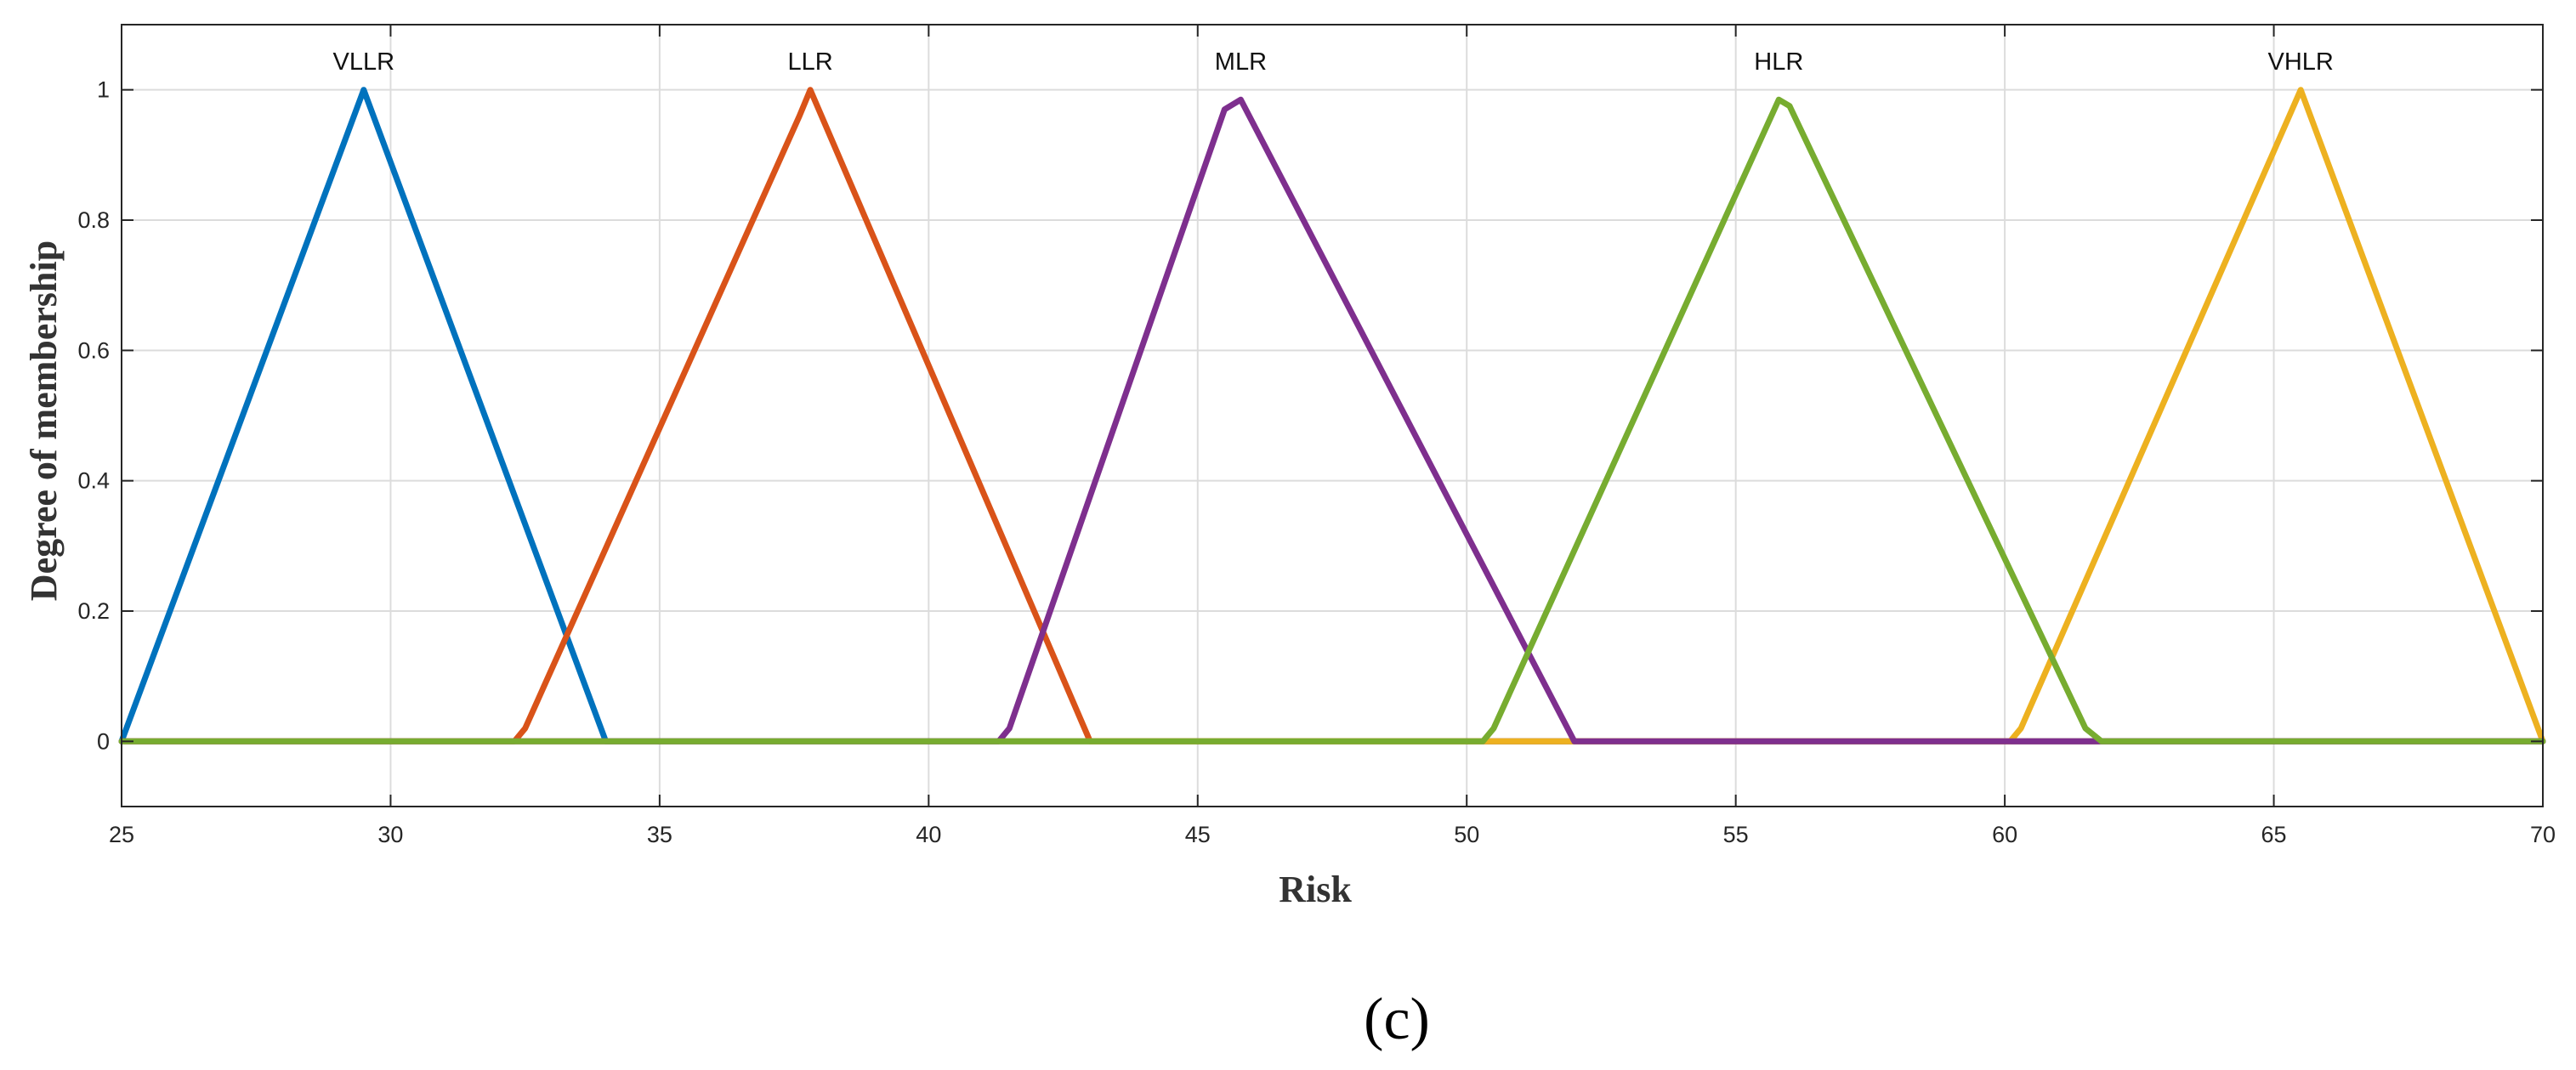  I want to click on figure-caption: (c), so click(1397, 1019).